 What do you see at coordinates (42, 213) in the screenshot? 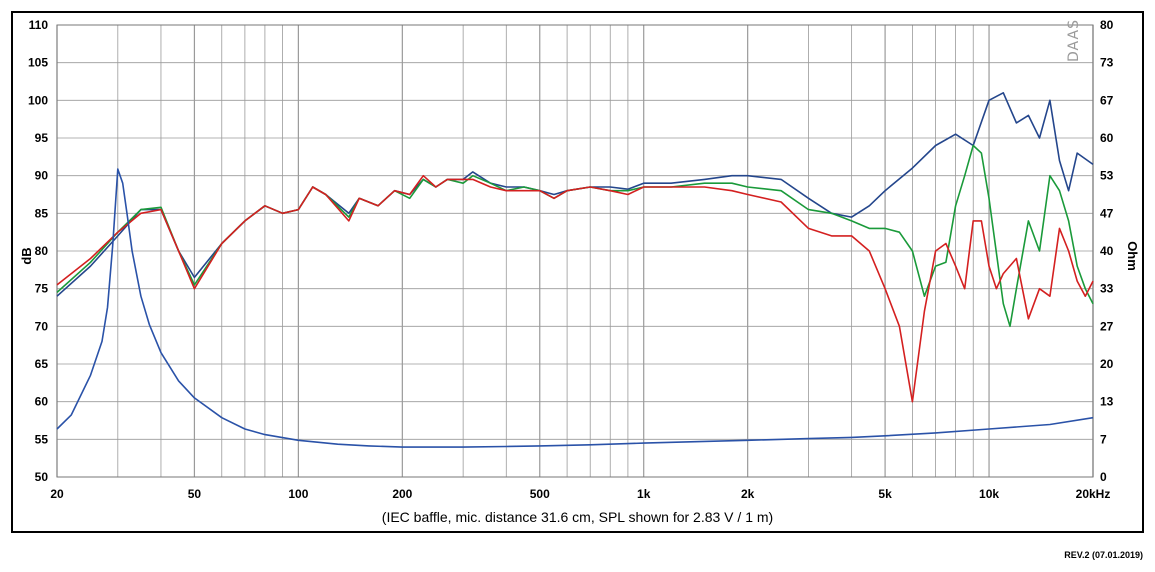
I see `y-left-tick-label: 85` at bounding box center [42, 213].